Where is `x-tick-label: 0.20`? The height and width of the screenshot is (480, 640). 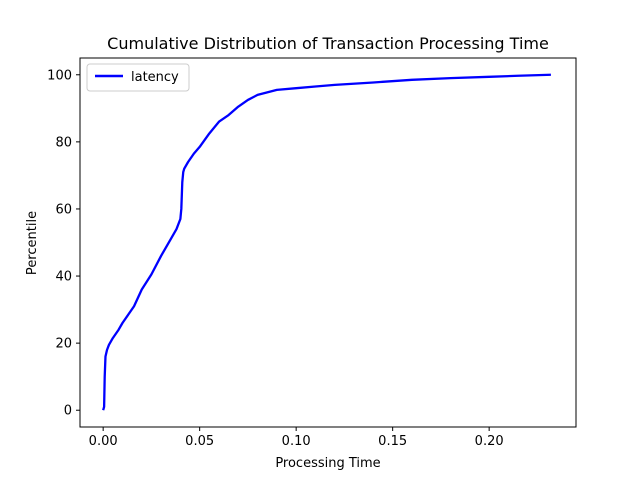 x-tick-label: 0.20 is located at coordinates (489, 441).